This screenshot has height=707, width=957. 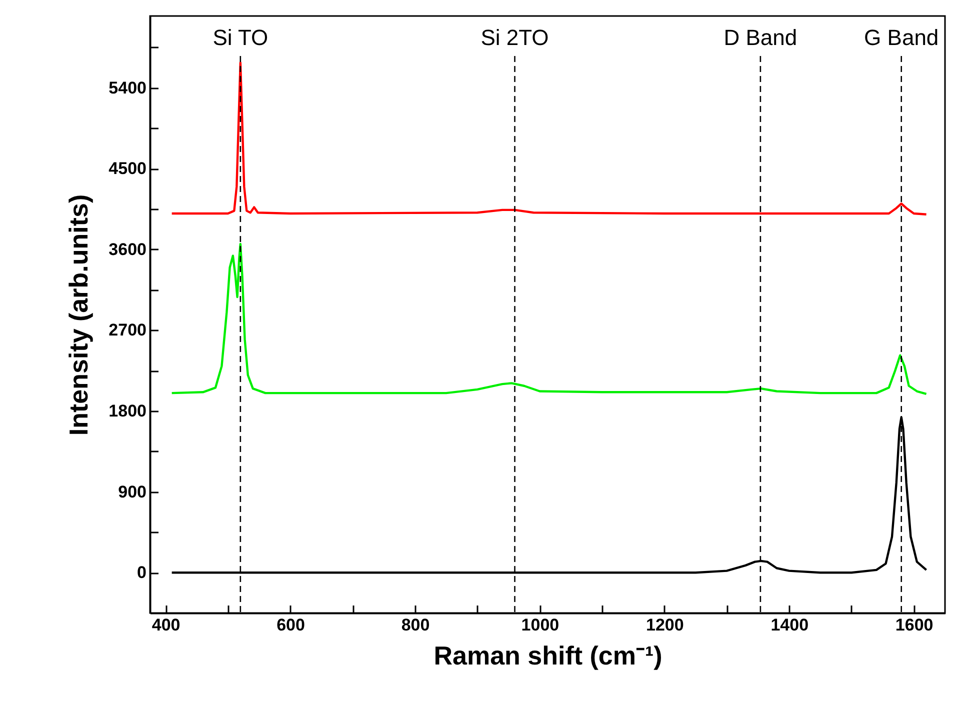 I want to click on y-tick-label: 2700, so click(x=127, y=330).